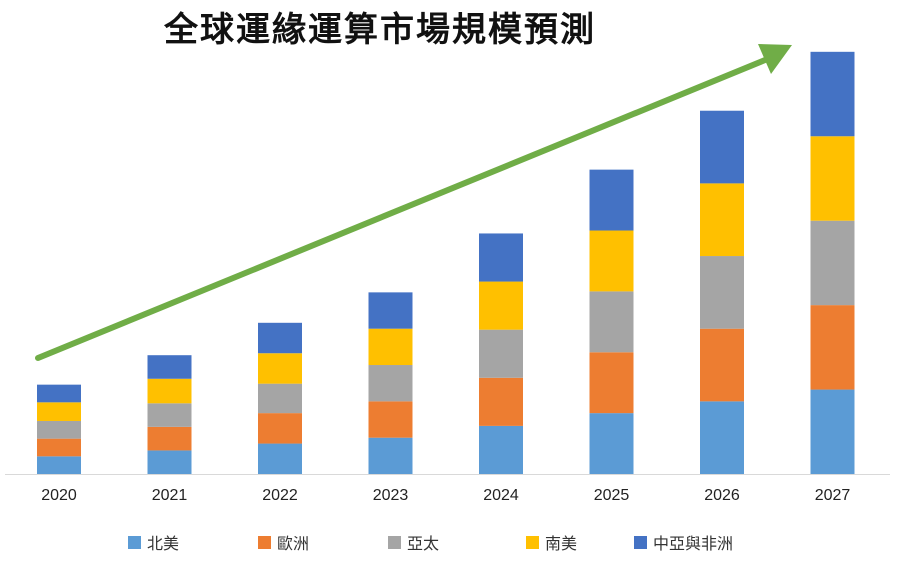  I want to click on legend-item: 北美, so click(153, 542).